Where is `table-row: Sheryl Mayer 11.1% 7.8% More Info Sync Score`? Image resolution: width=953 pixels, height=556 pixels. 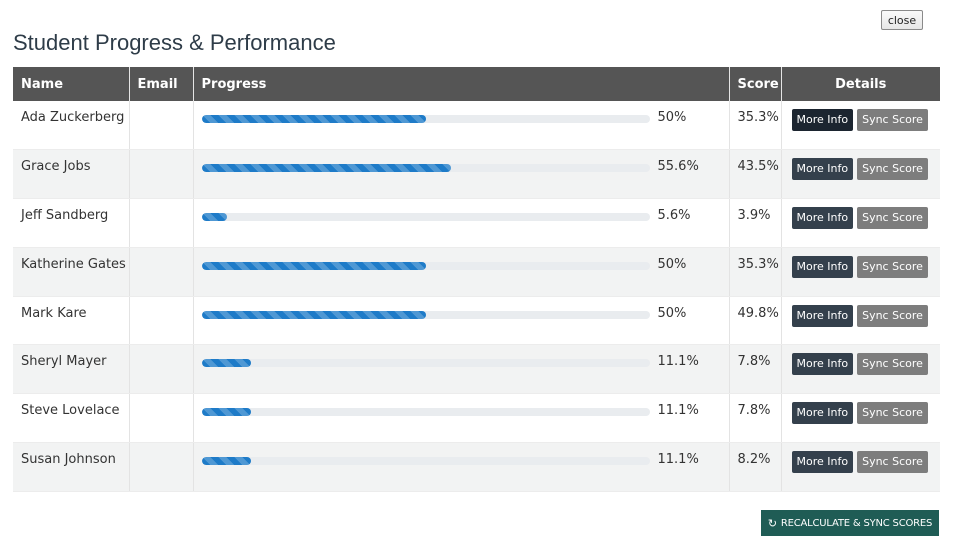 table-row: Sheryl Mayer 11.1% 7.8% More Info Sync Score is located at coordinates (476, 369).